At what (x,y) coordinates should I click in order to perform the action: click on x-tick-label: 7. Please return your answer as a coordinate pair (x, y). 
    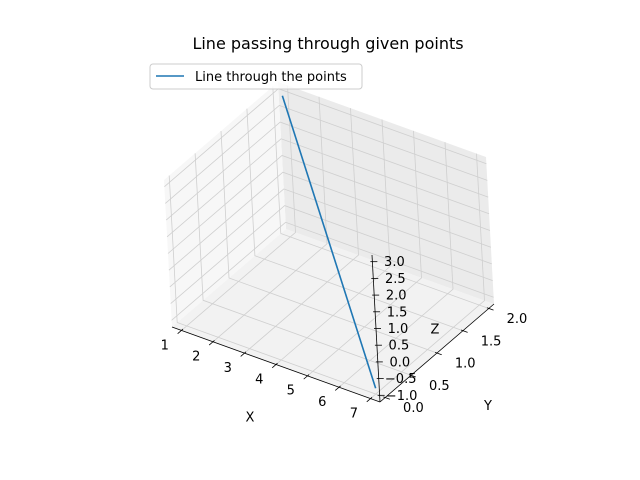
    Looking at the image, I should click on (354, 413).